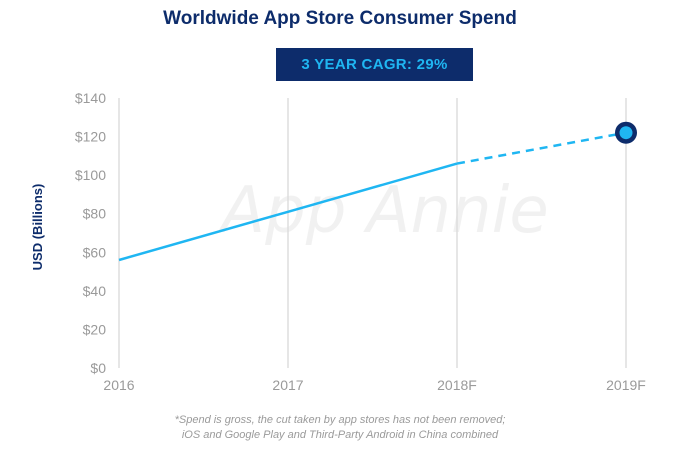 The image size is (680, 449). What do you see at coordinates (37, 227) in the screenshot?
I see `y-axis-label: USD (Billions)` at bounding box center [37, 227].